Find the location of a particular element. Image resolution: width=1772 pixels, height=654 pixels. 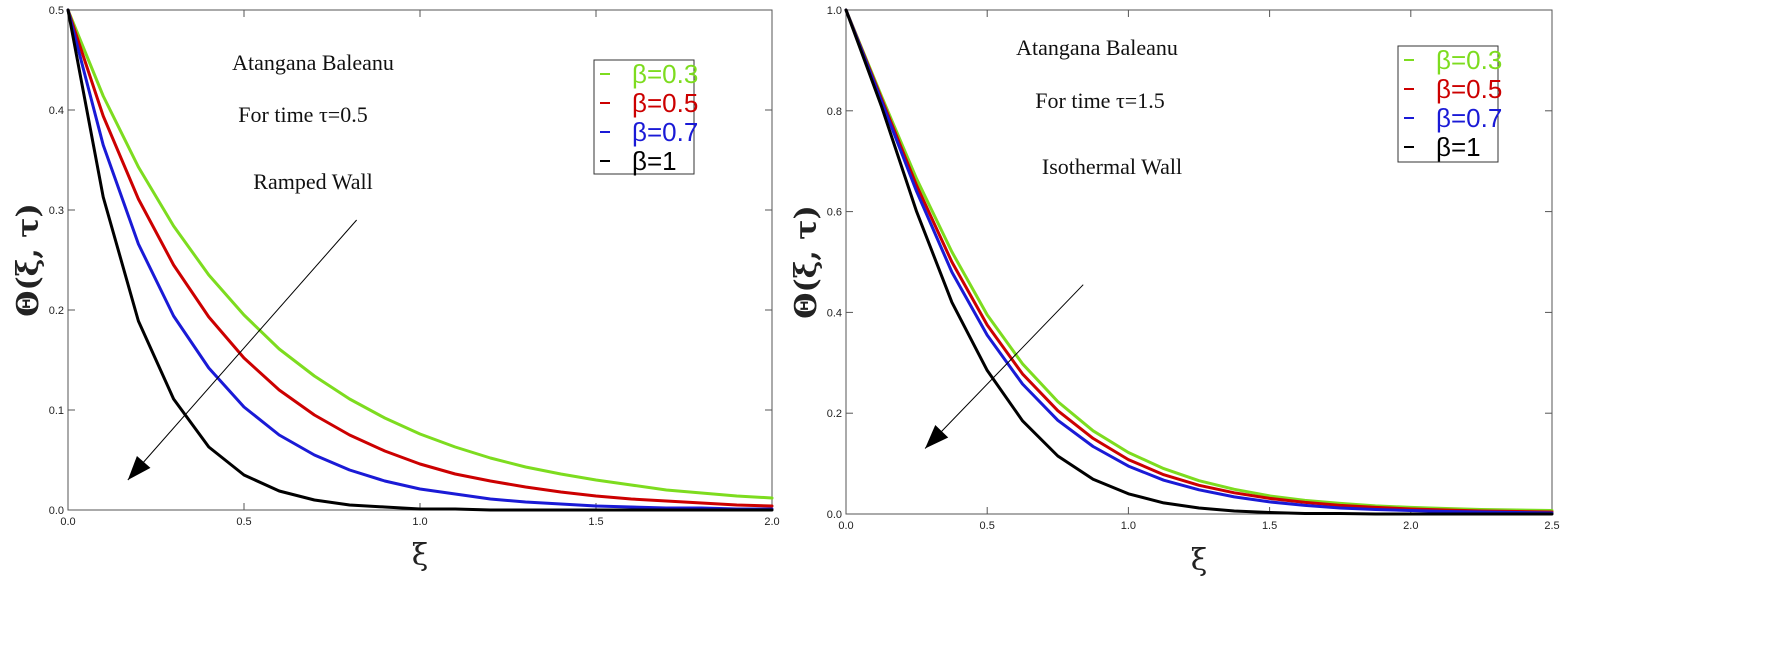

y-tick-label: 0.8 is located at coordinates (834, 112).